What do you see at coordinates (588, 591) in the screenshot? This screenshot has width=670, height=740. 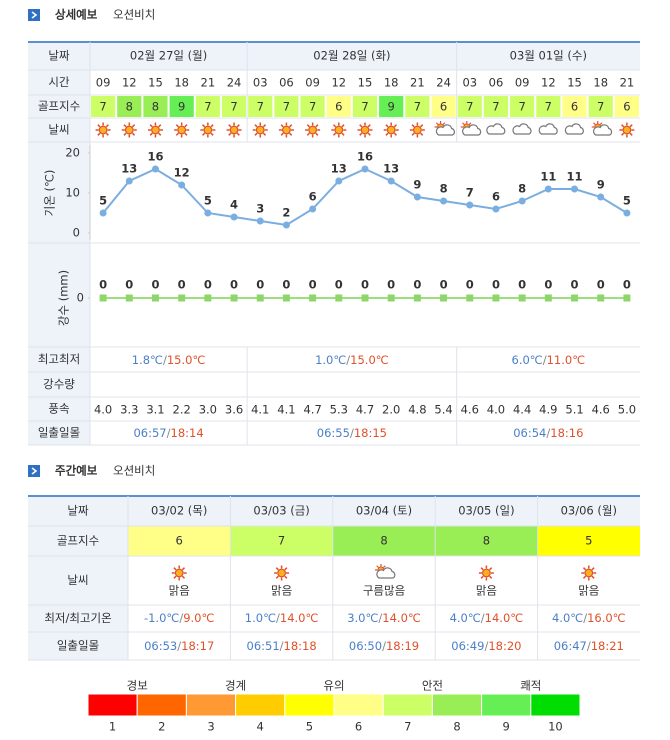 I see `weather-text: 맑음` at bounding box center [588, 591].